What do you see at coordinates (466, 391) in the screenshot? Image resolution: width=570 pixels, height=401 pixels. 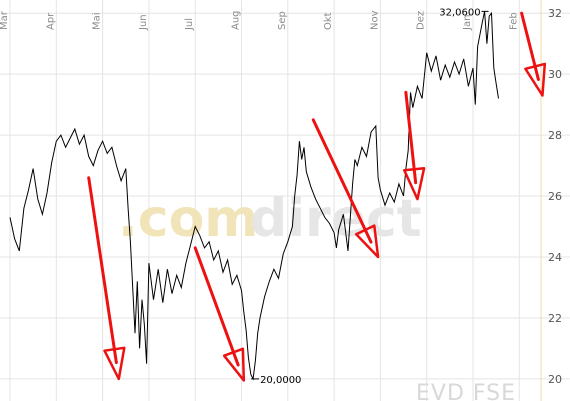 I see `symbol-label: EVD FSE` at bounding box center [466, 391].